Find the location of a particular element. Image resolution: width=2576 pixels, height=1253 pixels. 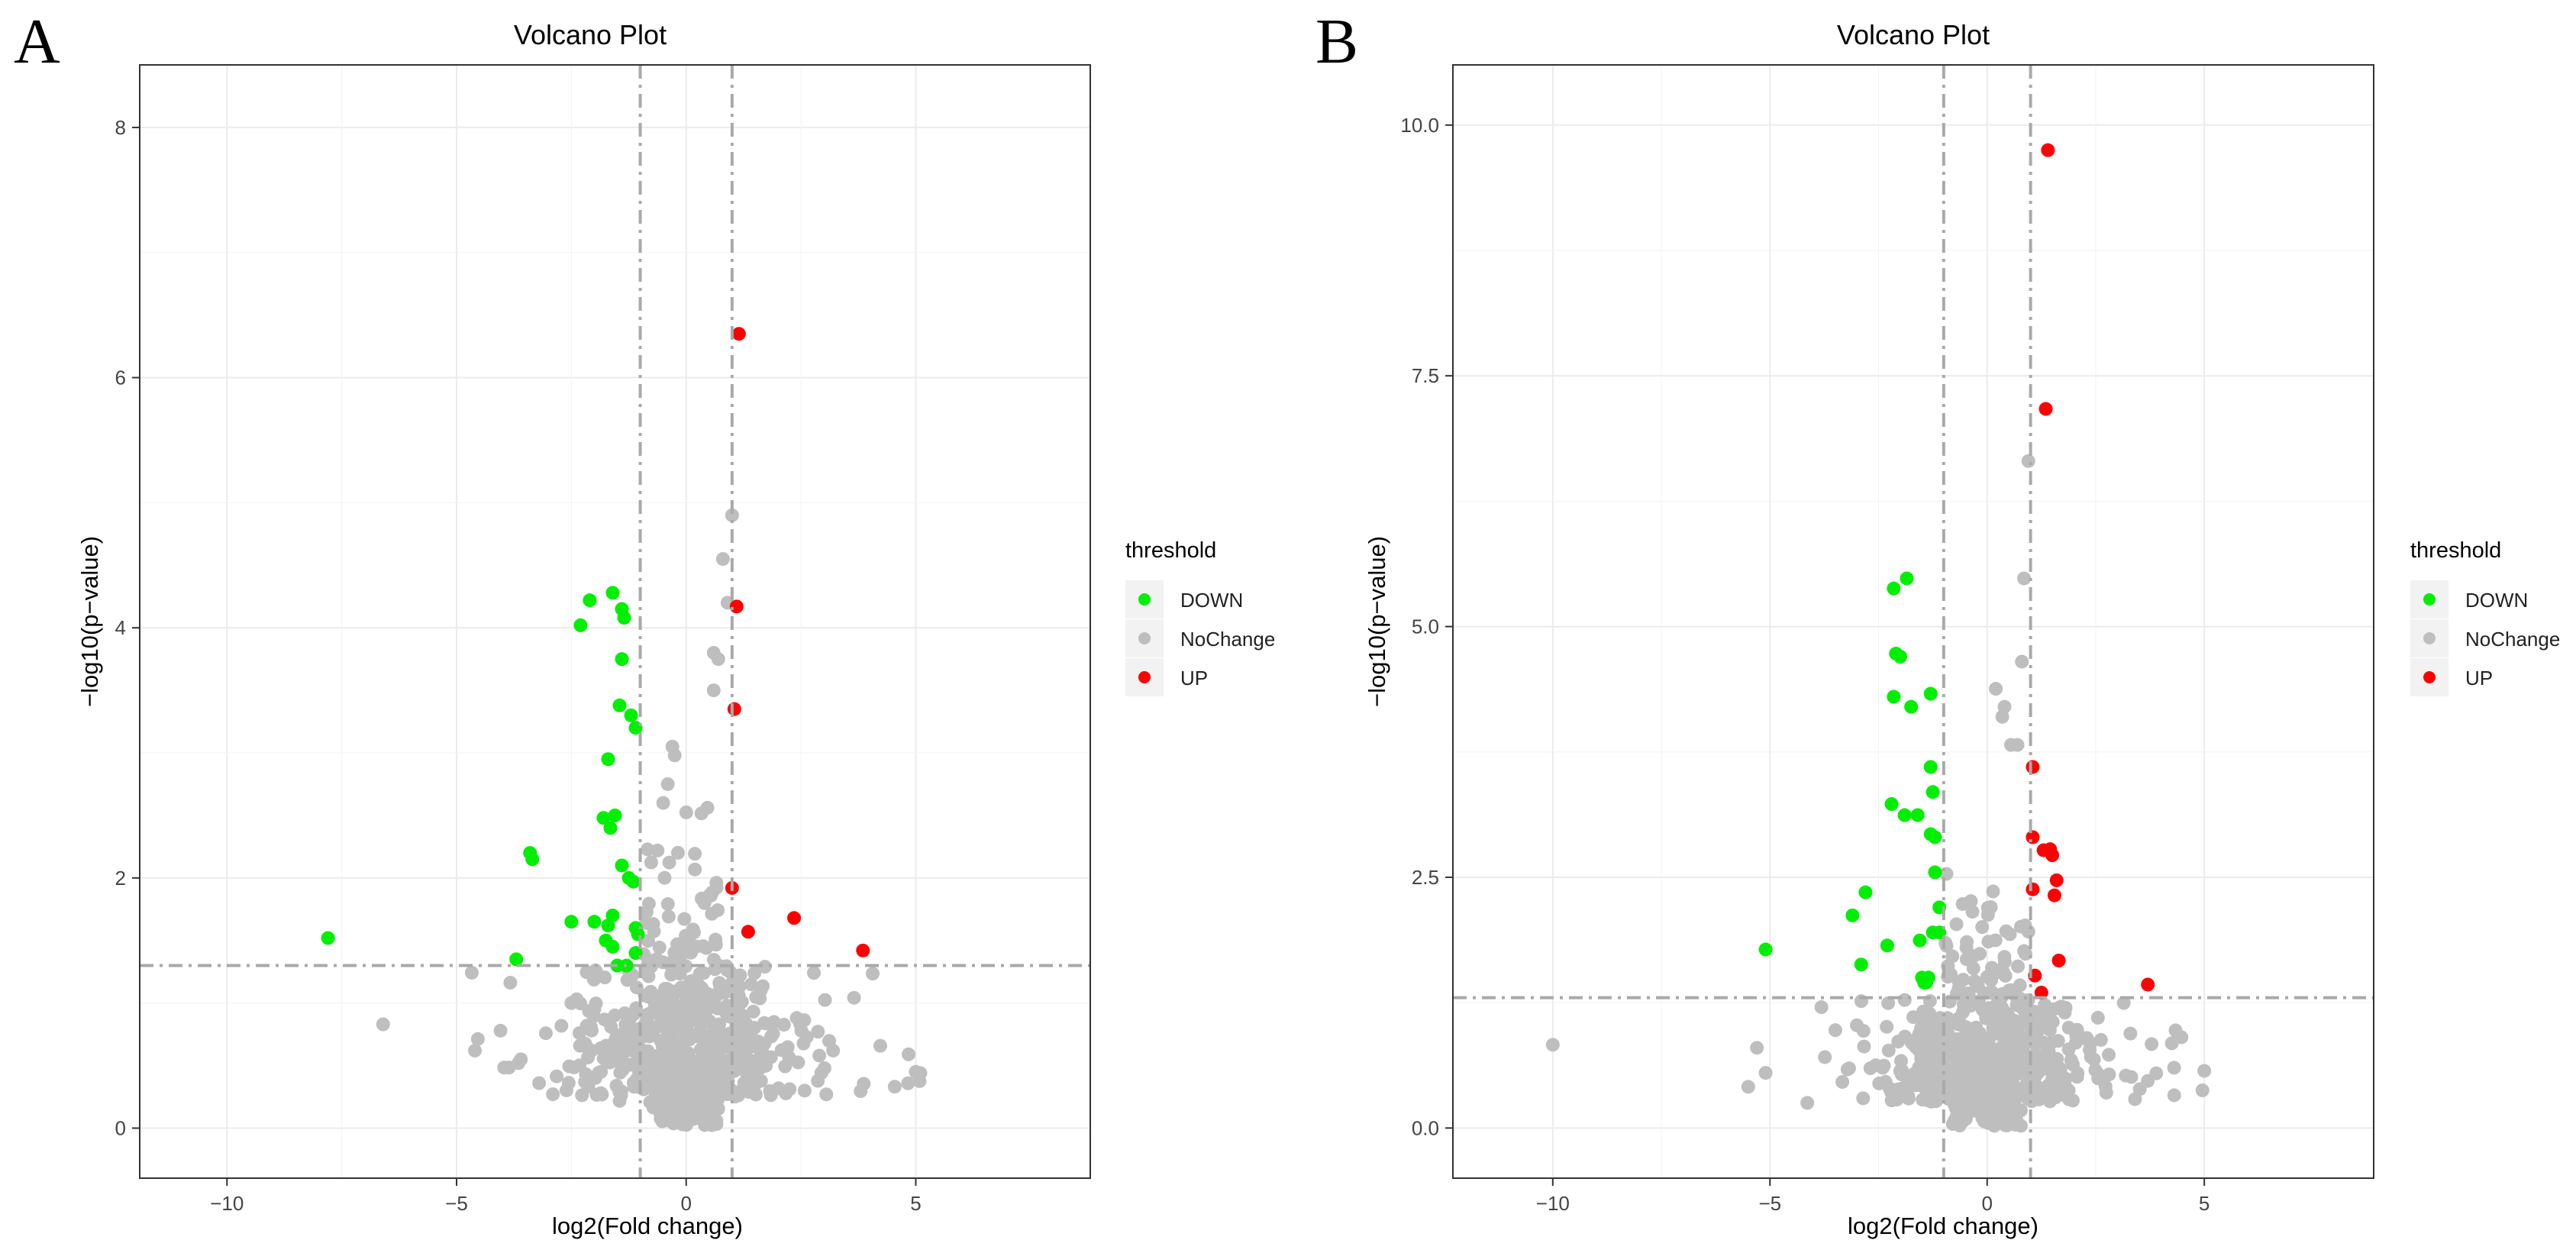

legend-swatch-up is located at coordinates (1144, 677).